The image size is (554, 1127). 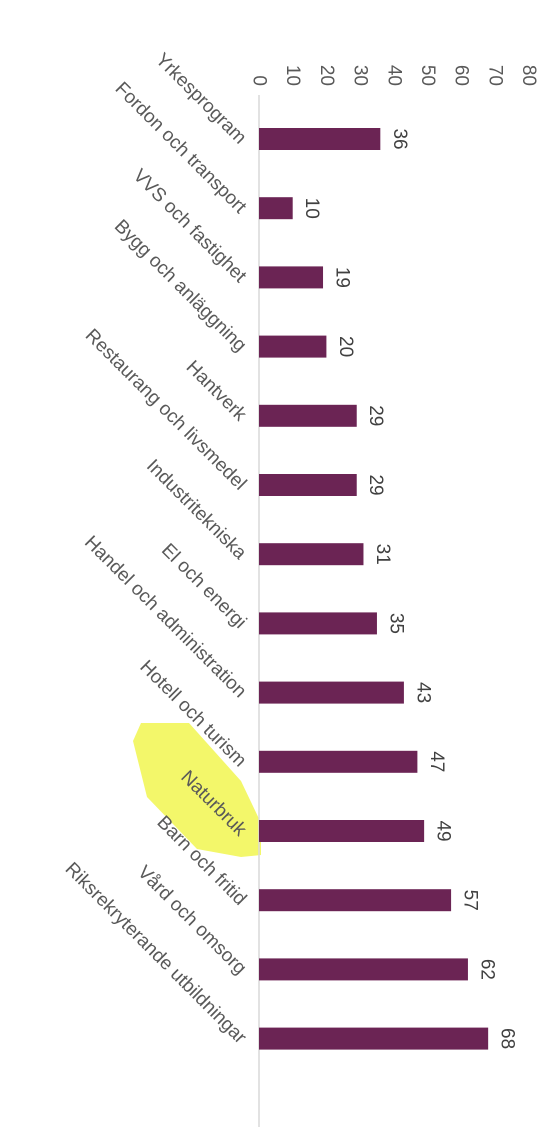 I want to click on data-label: 20, so click(x=345, y=346).